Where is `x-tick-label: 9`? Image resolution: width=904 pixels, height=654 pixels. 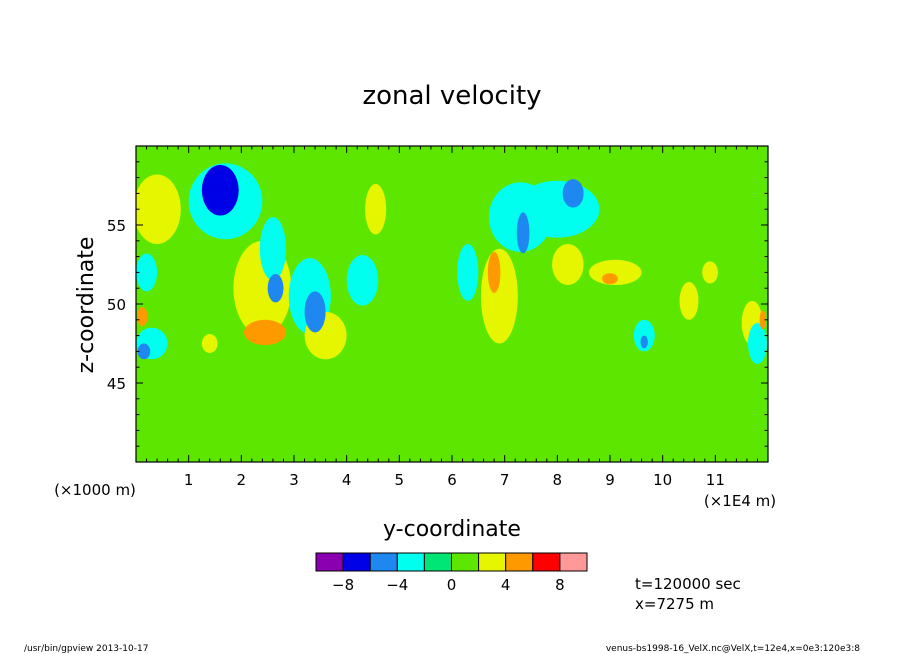 x-tick-label: 9 is located at coordinates (610, 480).